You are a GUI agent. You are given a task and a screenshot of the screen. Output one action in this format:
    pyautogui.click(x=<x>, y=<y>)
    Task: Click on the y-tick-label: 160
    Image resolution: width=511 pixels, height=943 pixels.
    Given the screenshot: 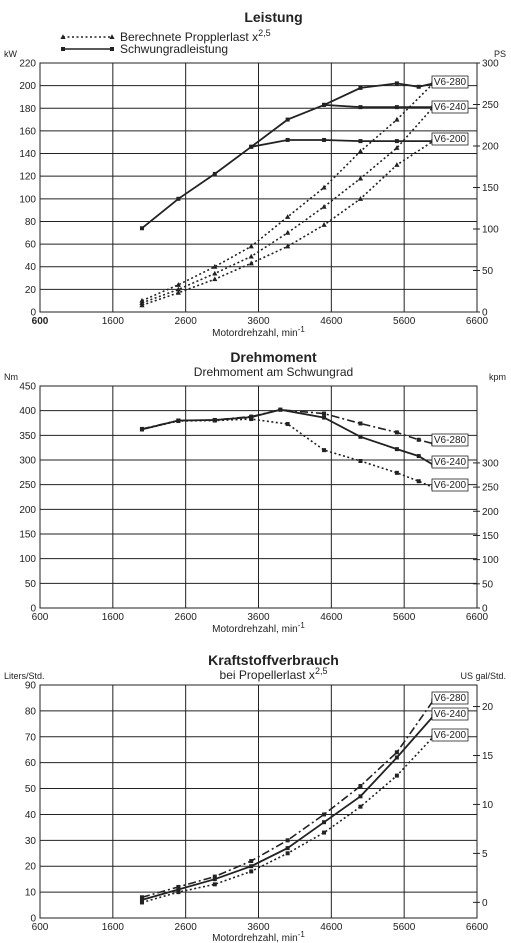 What is the action you would take?
    pyautogui.click(x=27, y=131)
    